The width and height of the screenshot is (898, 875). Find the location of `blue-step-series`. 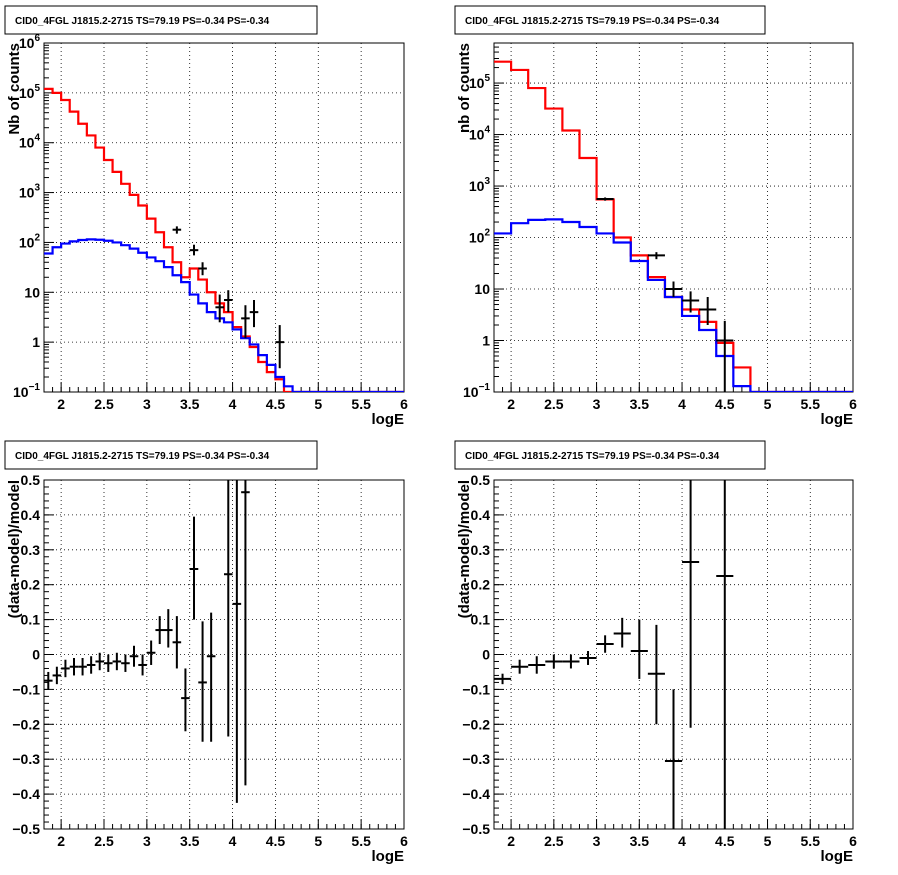

blue-step-series is located at coordinates (224, 315).